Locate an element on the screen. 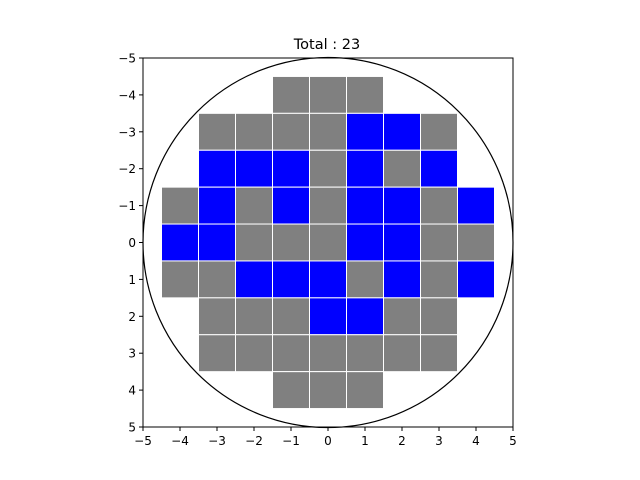 The height and width of the screenshot is (480, 640). y-axis: −5 −4 −3 −2 −1 0 1 2 3 4 5 is located at coordinates (130, 243).